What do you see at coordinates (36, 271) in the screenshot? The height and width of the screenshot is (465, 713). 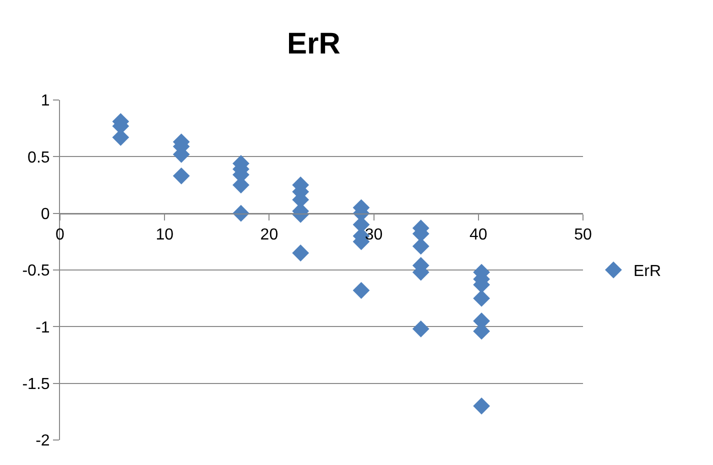 I see `y-tick-label: -0.5` at bounding box center [36, 271].